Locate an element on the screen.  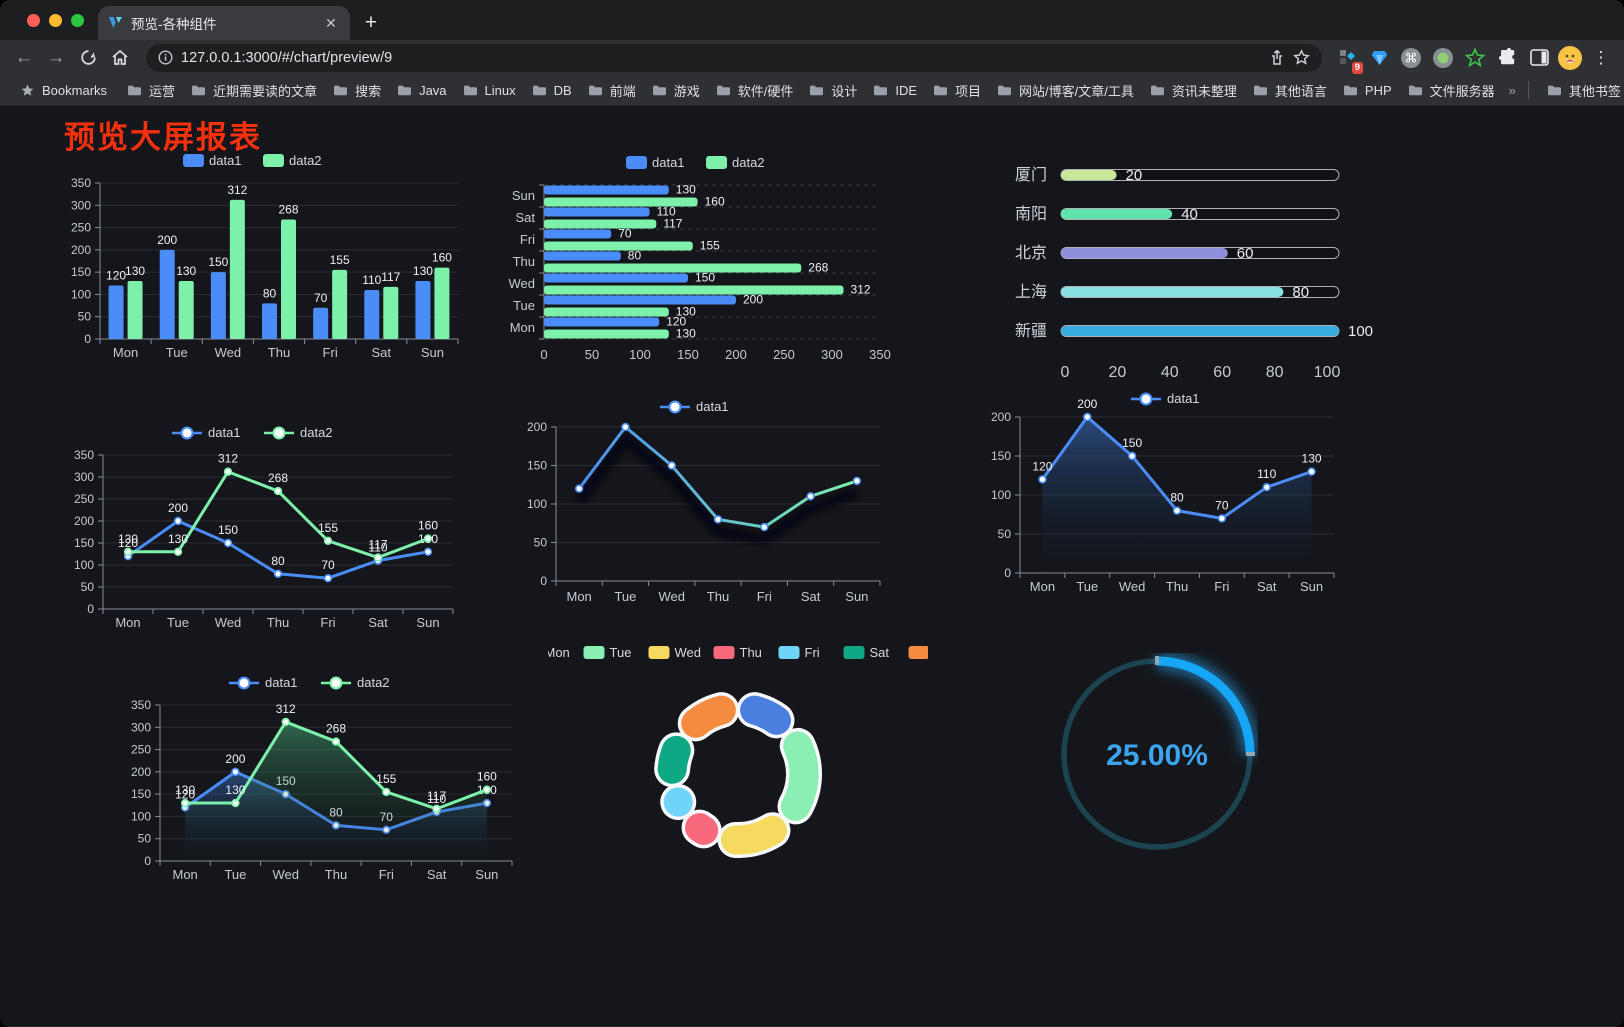
bookmark-folder: 软件/硬件 is located at coordinates (755, 90).